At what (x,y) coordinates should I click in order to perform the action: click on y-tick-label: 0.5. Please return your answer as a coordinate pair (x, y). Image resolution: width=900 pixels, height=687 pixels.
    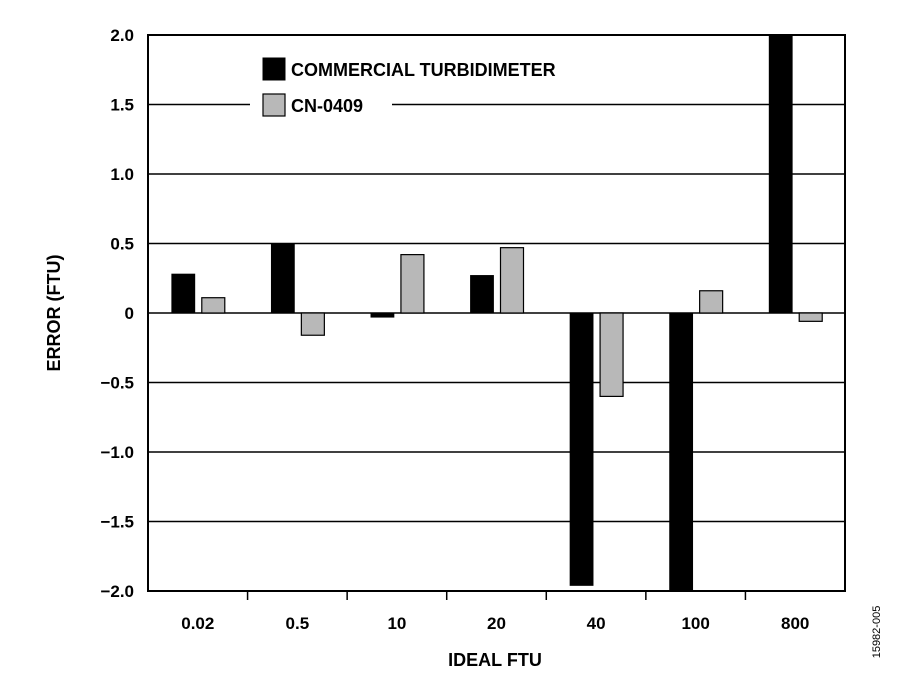
    Looking at the image, I should click on (122, 244).